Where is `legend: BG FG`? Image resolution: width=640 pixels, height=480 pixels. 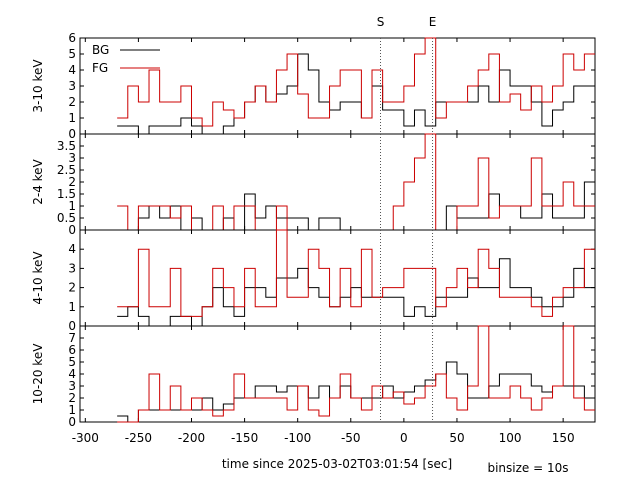
legend: BG FG is located at coordinates (126, 59).